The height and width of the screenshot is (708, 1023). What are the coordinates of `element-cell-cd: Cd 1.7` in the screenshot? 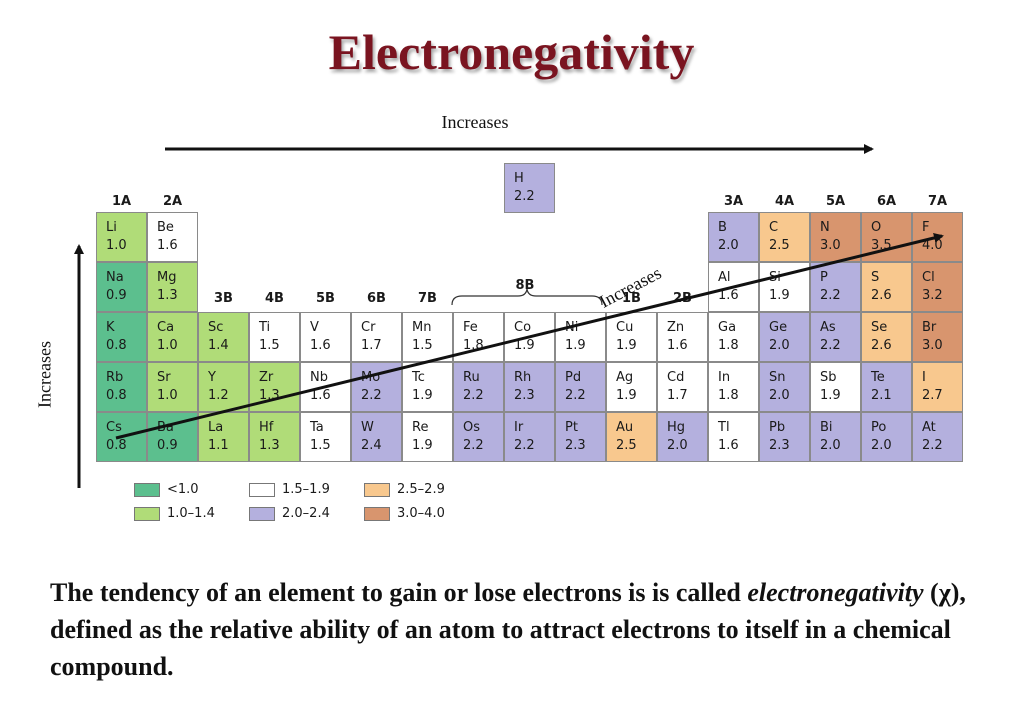 It's located at (682, 387).